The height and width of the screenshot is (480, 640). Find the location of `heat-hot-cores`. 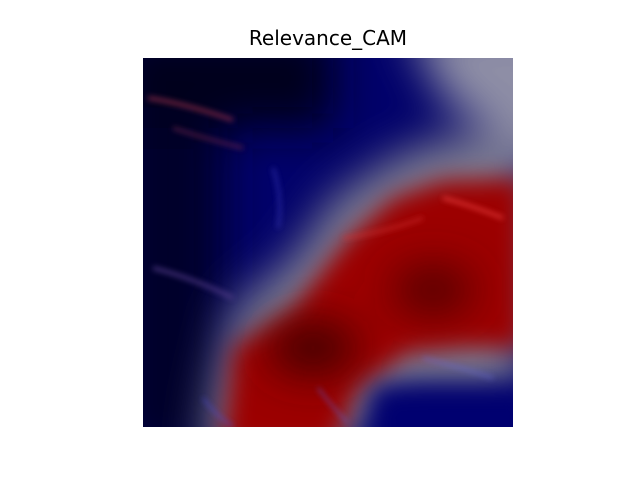

heat-hot-cores is located at coordinates (370, 320).